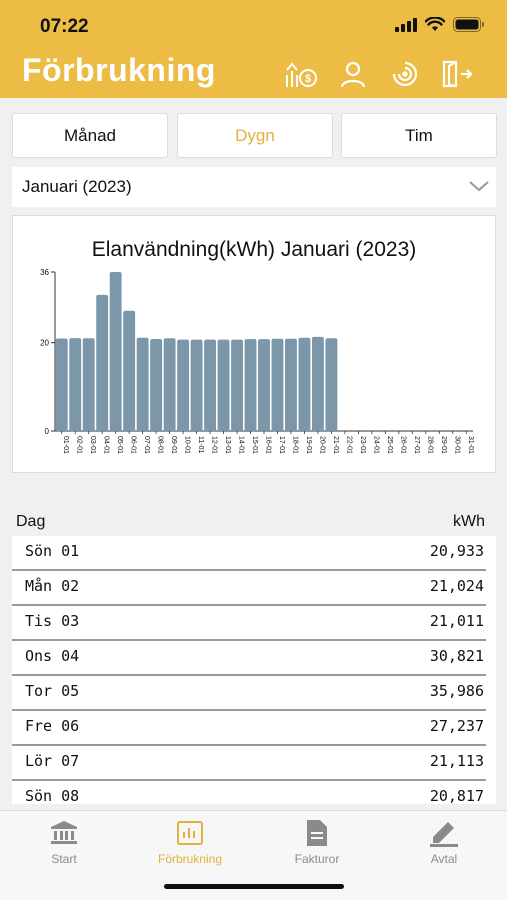 This screenshot has width=507, height=900. What do you see at coordinates (389, 445) in the screenshot?
I see `x-tick-label: 25-01` at bounding box center [389, 445].